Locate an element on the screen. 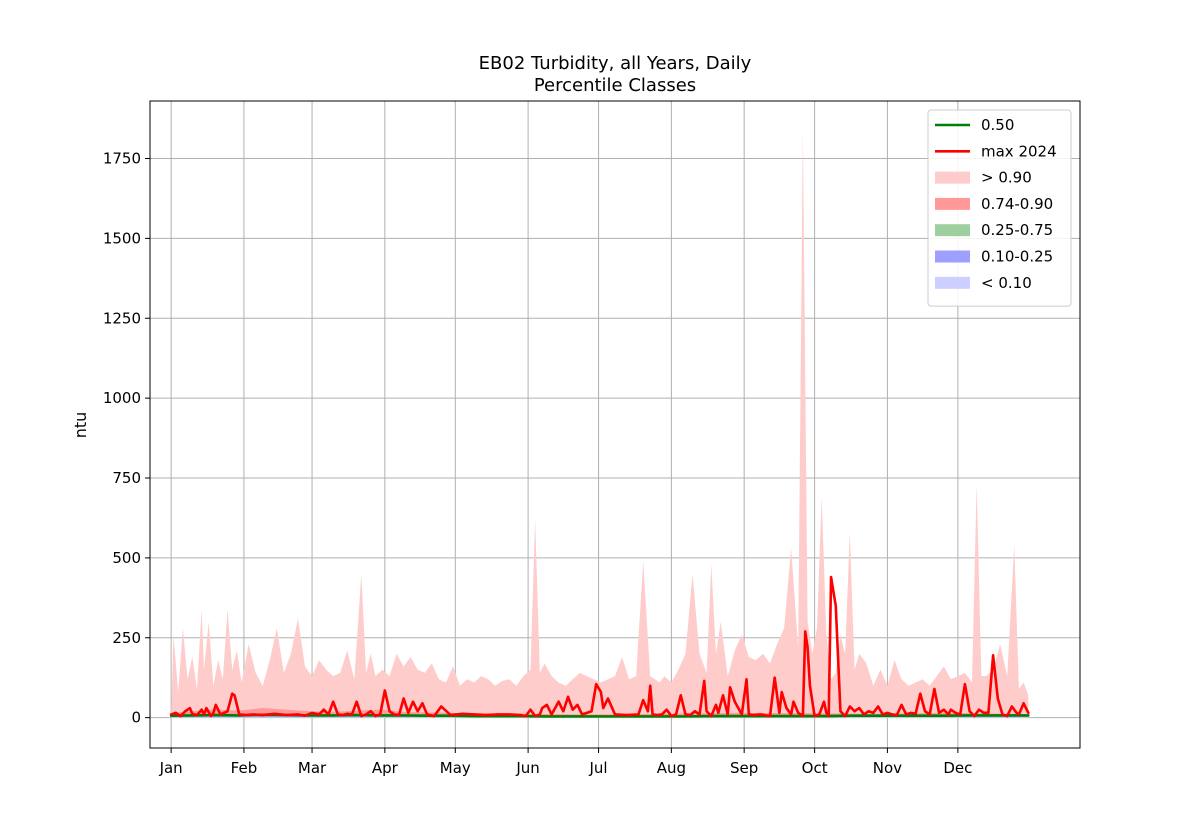  x-tick-label-8: Sep is located at coordinates (744, 768).